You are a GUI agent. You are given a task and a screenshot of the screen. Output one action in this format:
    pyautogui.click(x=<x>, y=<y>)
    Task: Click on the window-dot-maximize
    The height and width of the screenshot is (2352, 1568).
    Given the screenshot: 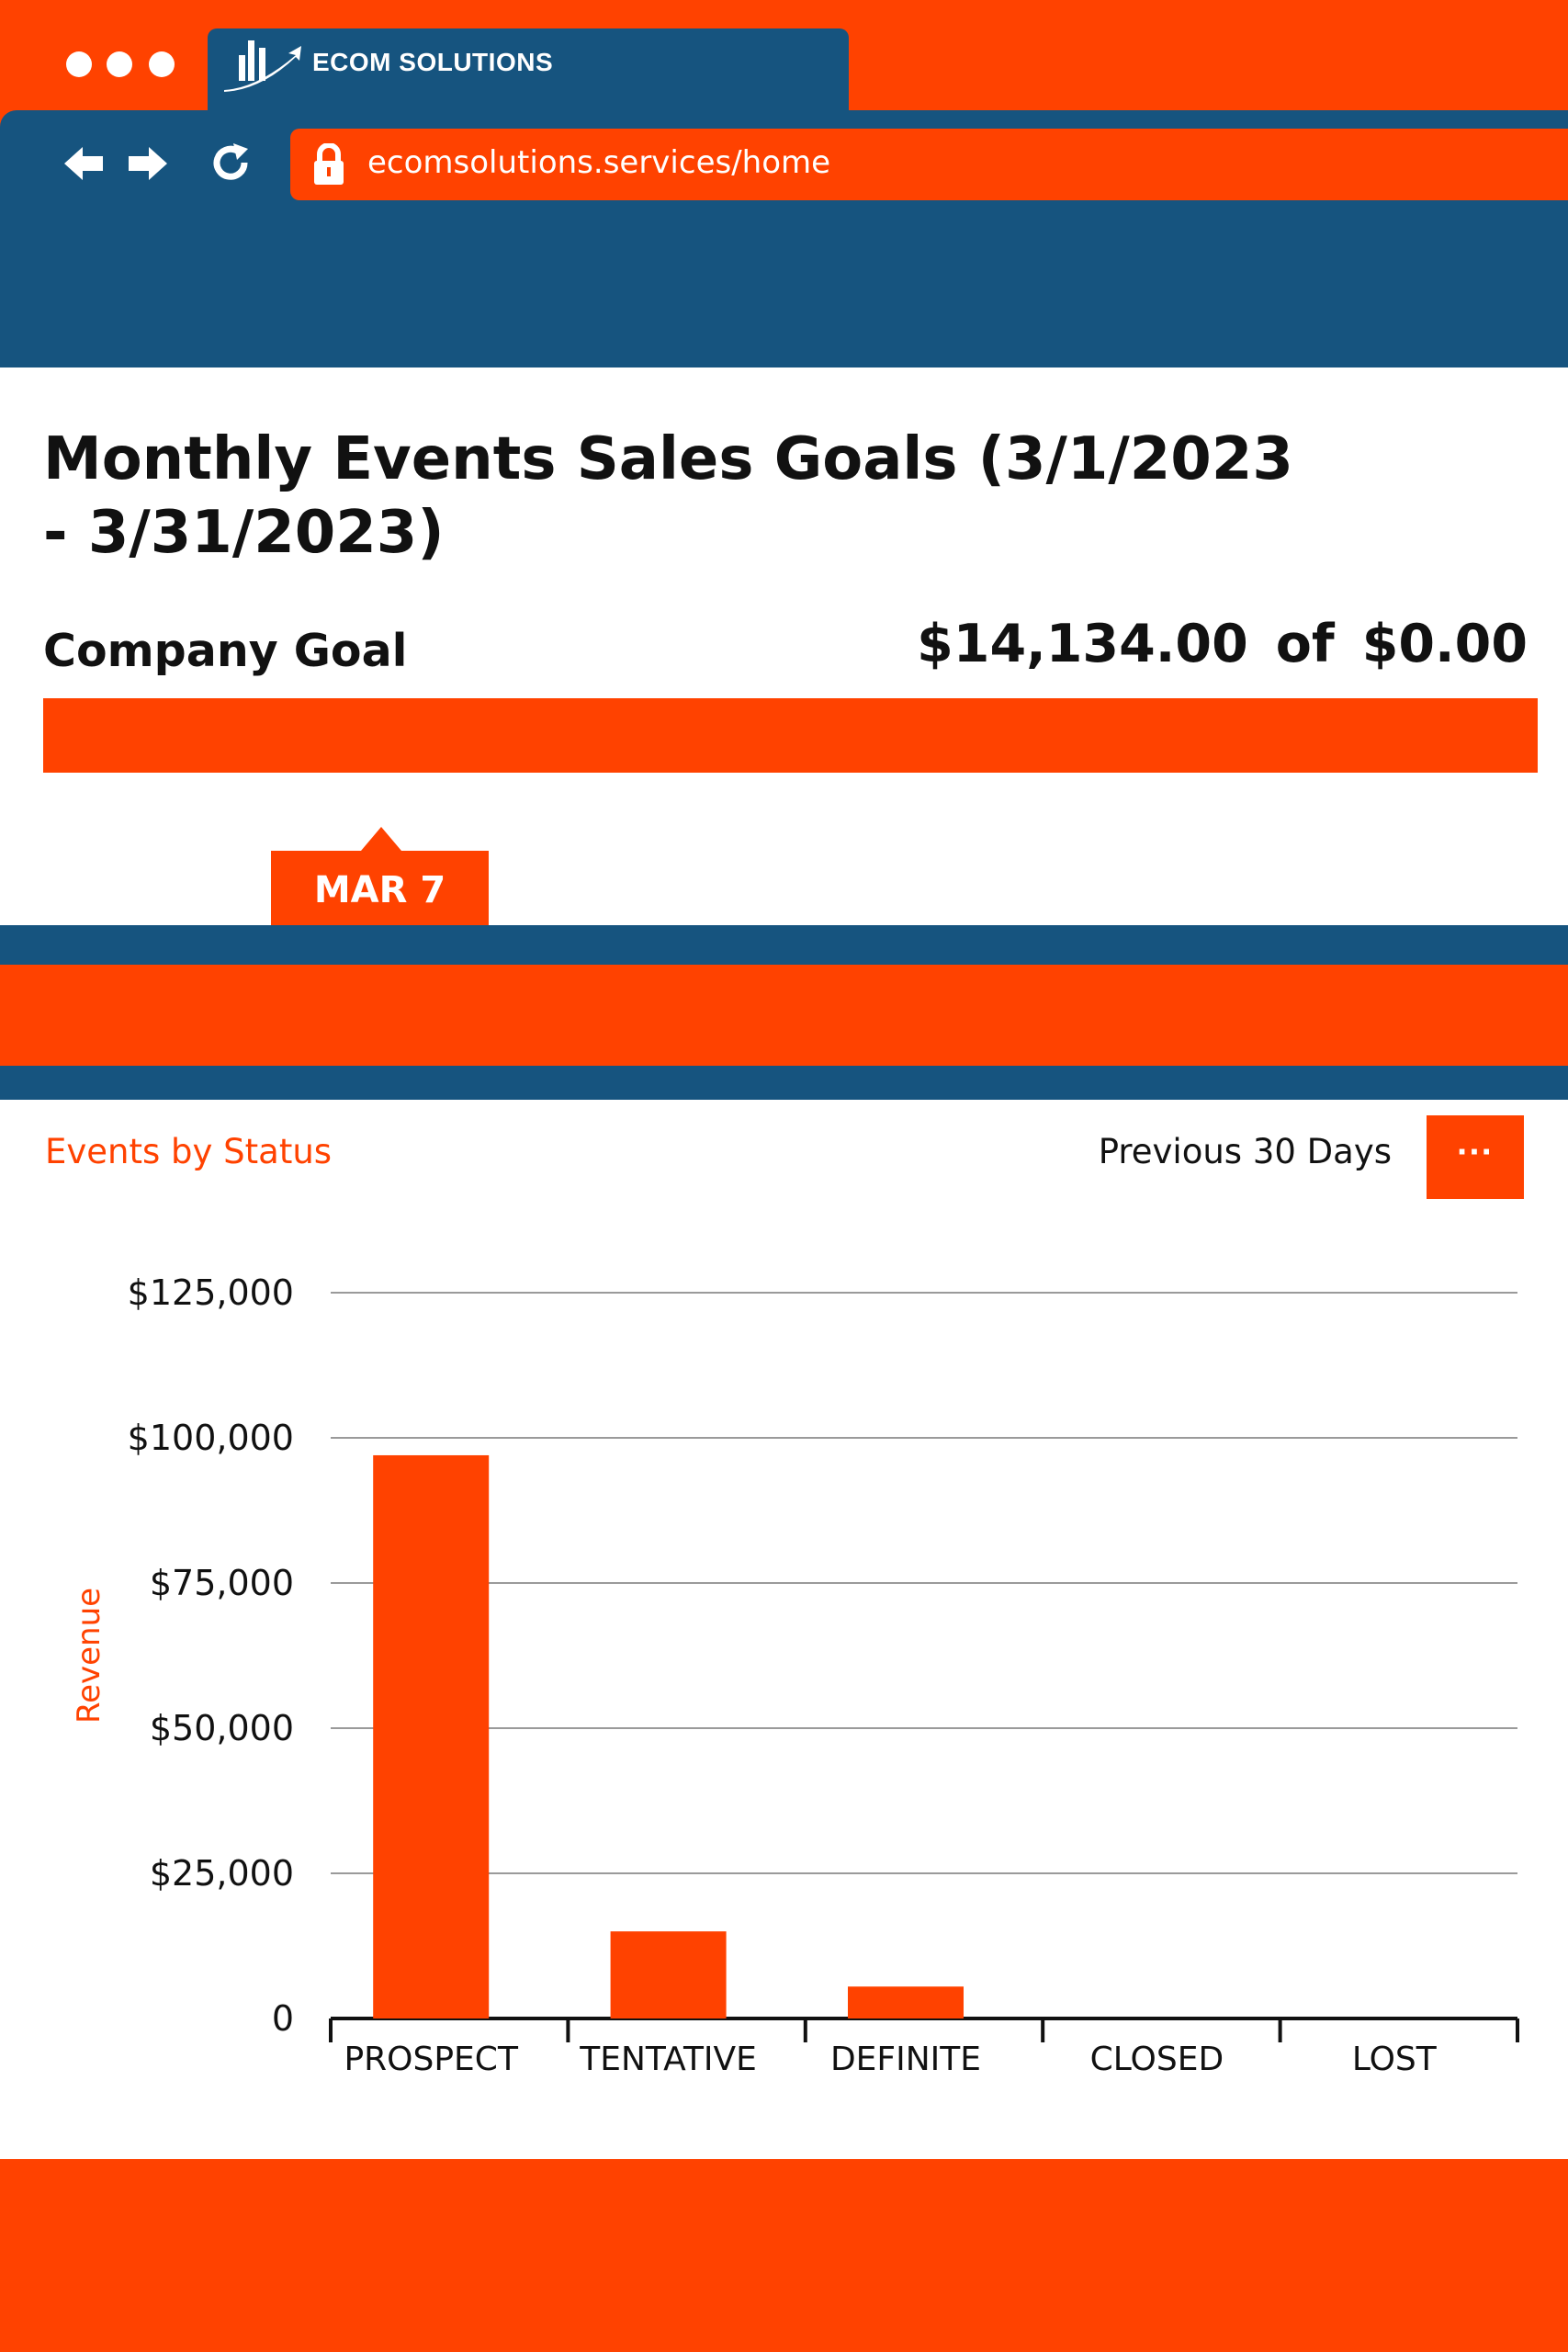 What is the action you would take?
    pyautogui.click(x=162, y=64)
    